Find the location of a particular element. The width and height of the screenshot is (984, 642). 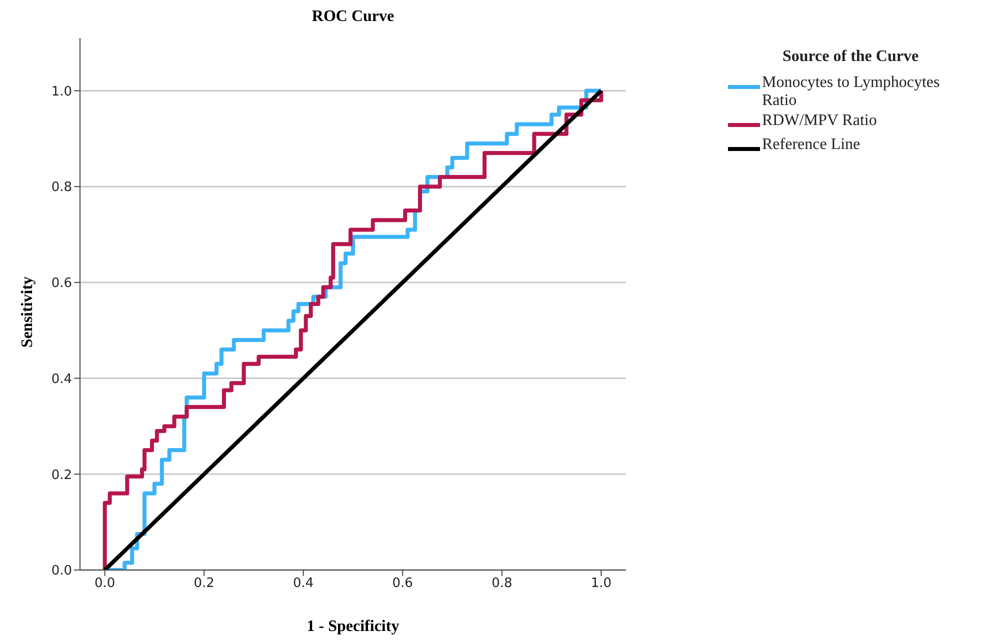

y-axis-title: Sensitivity is located at coordinates (28, 312).